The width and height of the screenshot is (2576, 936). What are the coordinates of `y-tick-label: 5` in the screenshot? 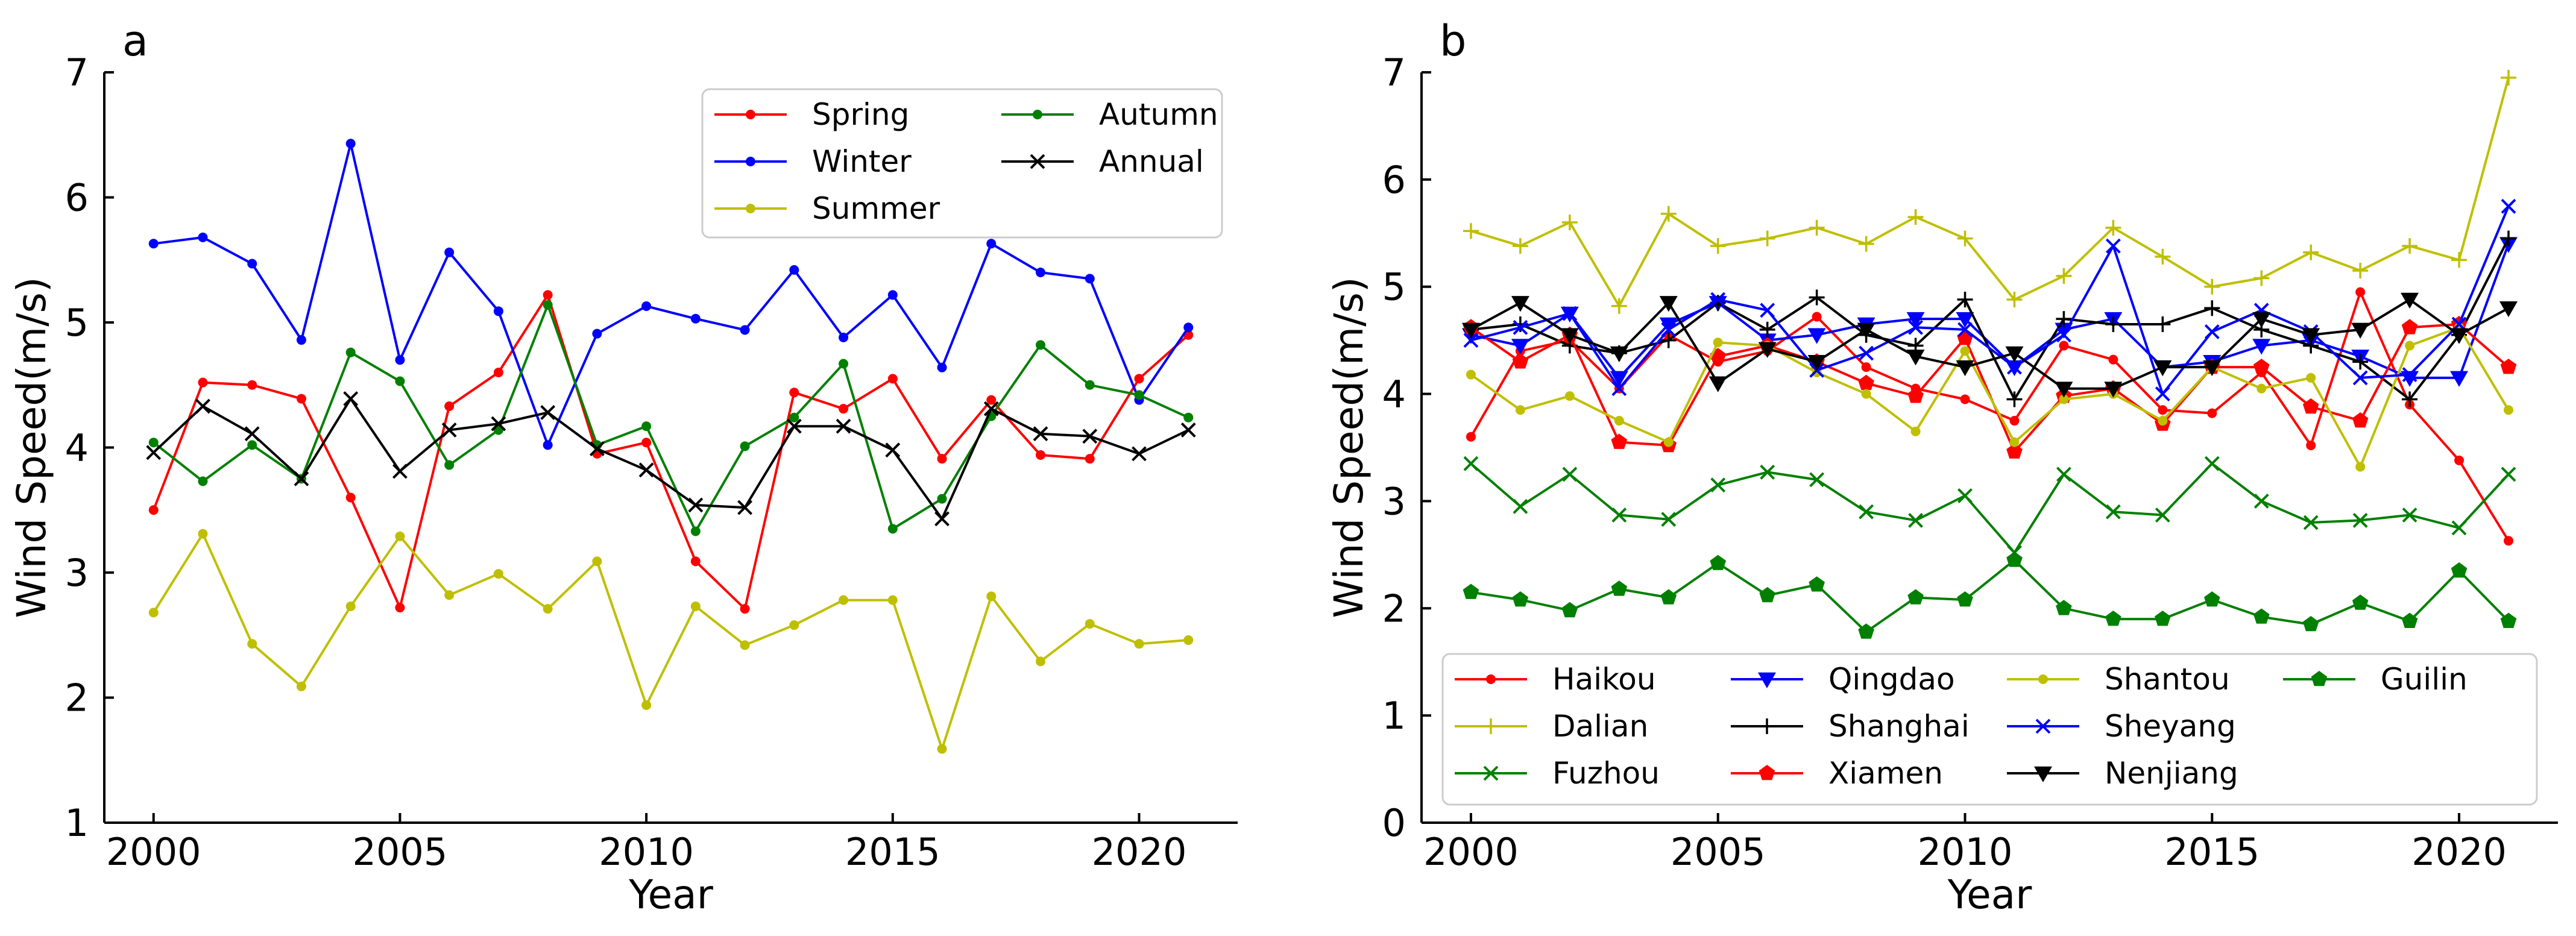 It's located at (1394, 287).